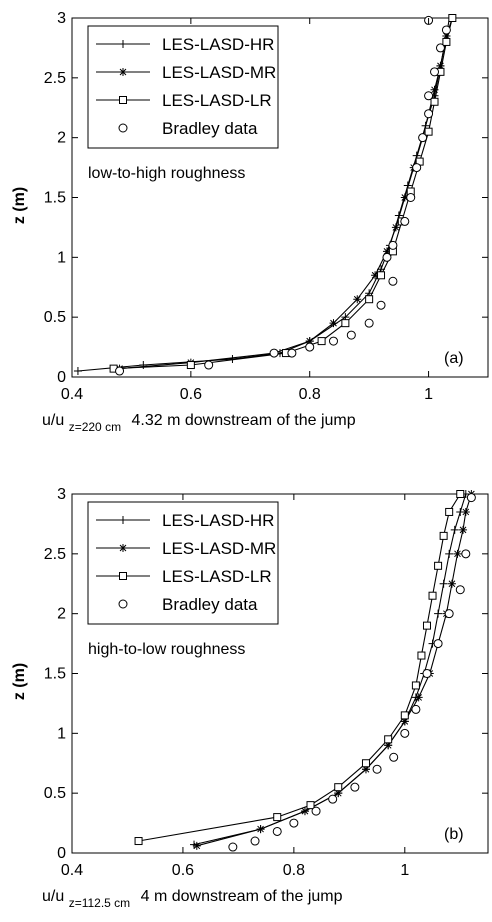 This screenshot has height=922, width=492. What do you see at coordinates (454, 358) in the screenshot?
I see `panel-label: (a)` at bounding box center [454, 358].